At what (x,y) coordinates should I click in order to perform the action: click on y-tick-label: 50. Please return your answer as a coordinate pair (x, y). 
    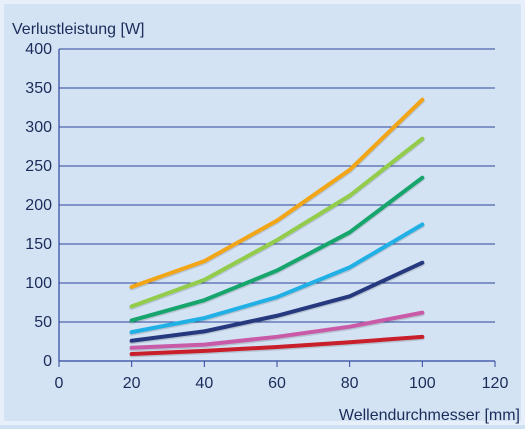
    Looking at the image, I should click on (43, 322).